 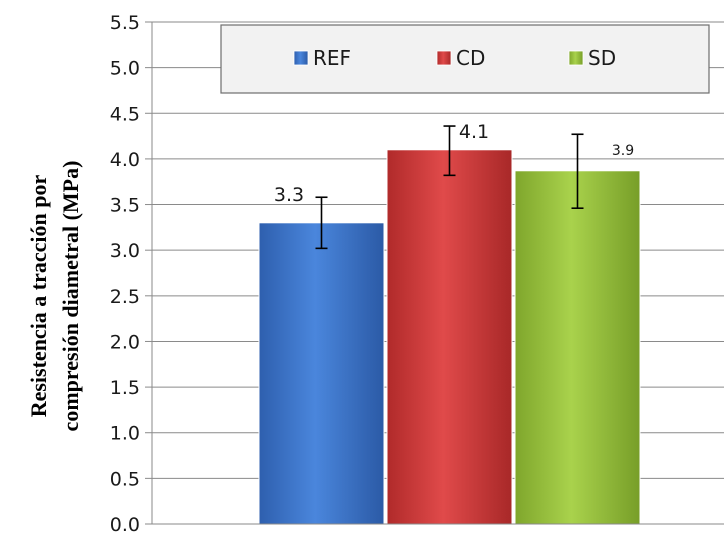 I want to click on y-tick-label: 3.0, so click(x=125, y=251).